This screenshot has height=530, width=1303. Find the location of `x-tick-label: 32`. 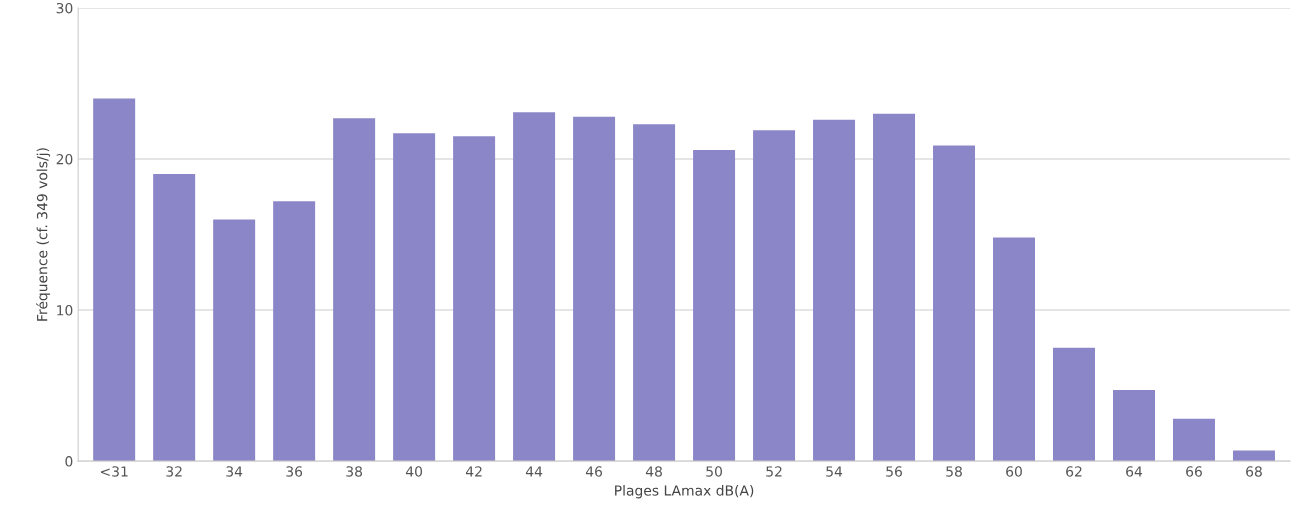

x-tick-label: 32 is located at coordinates (174, 471).